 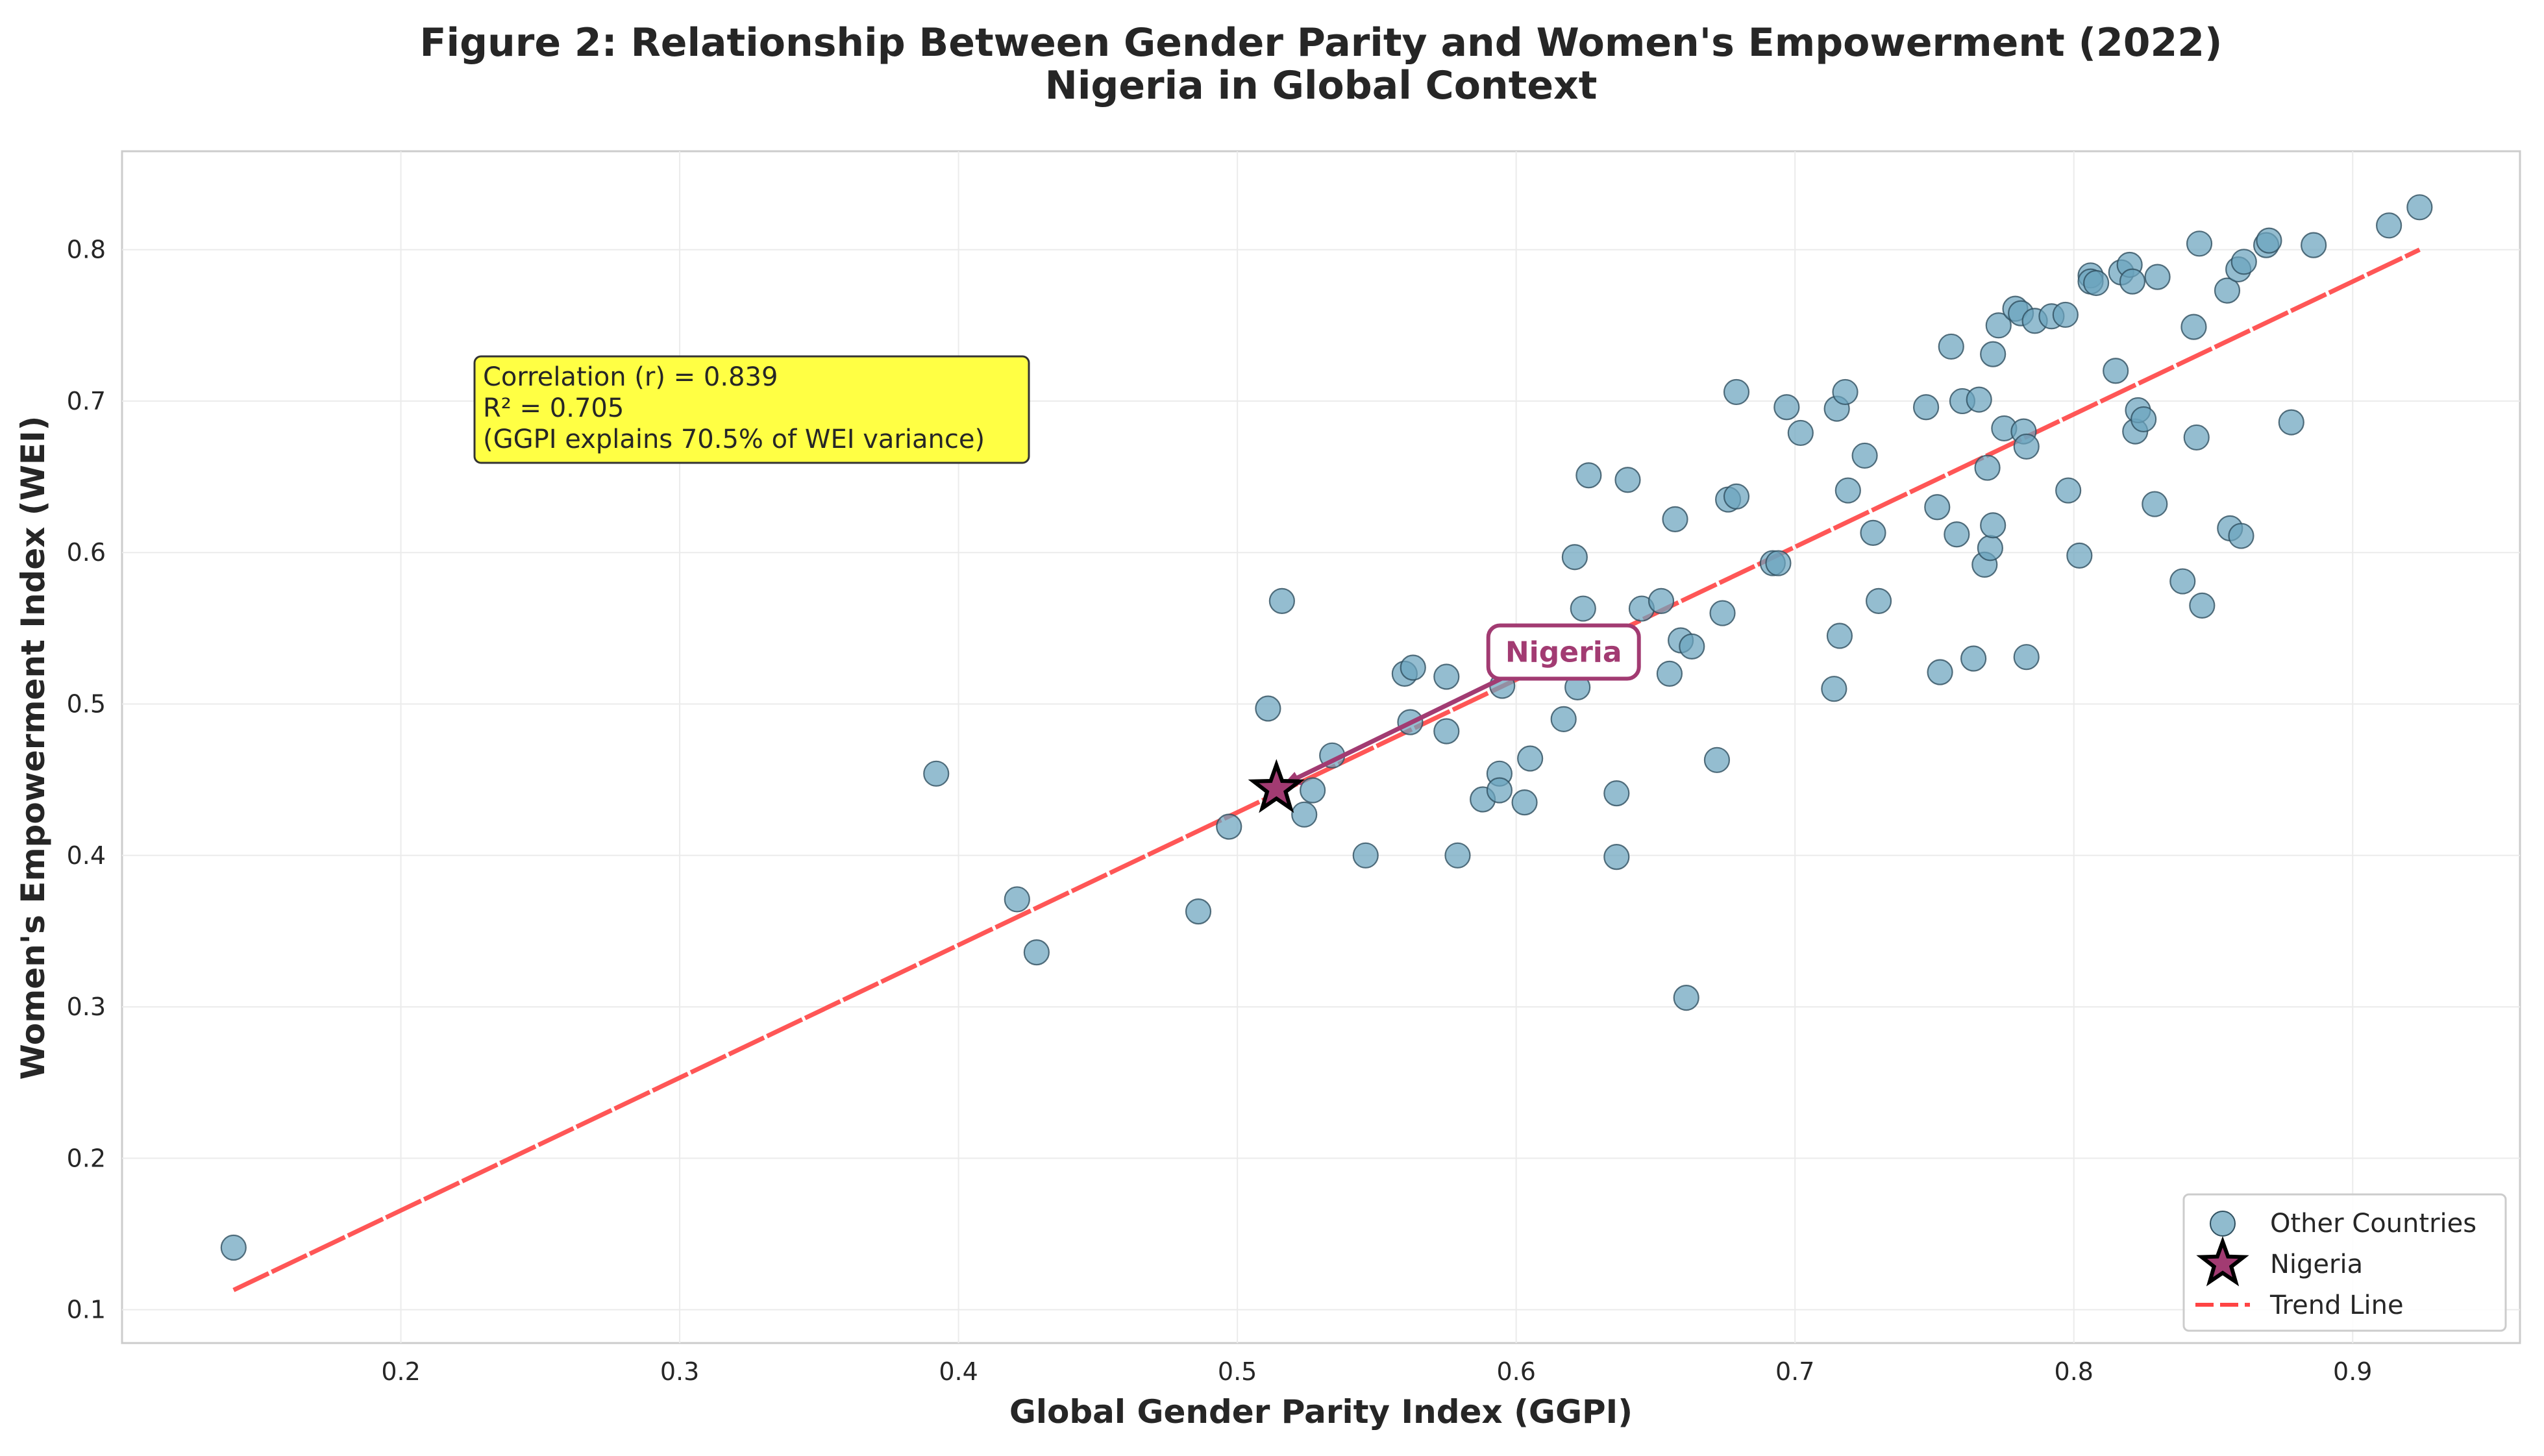 What do you see at coordinates (734, 439) in the screenshot?
I see `stats-line-variance: (GGPI explains 70.5% of WEI variance)` at bounding box center [734, 439].